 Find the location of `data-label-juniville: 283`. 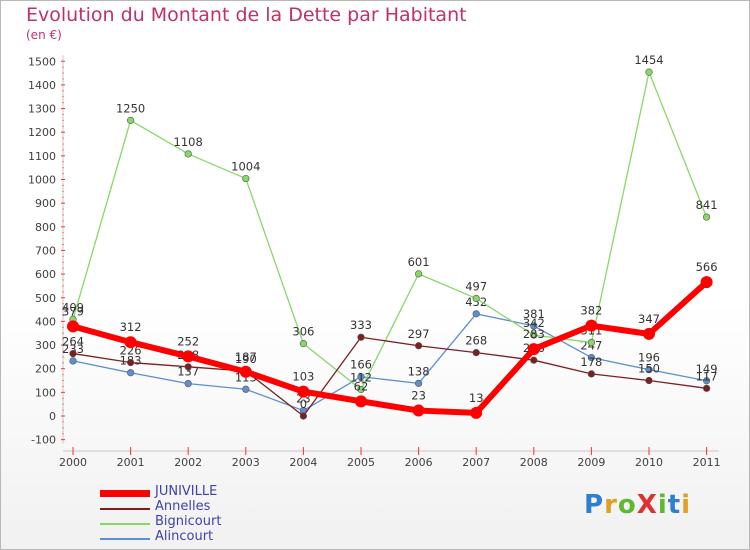

data-label-juniville: 283 is located at coordinates (534, 334).